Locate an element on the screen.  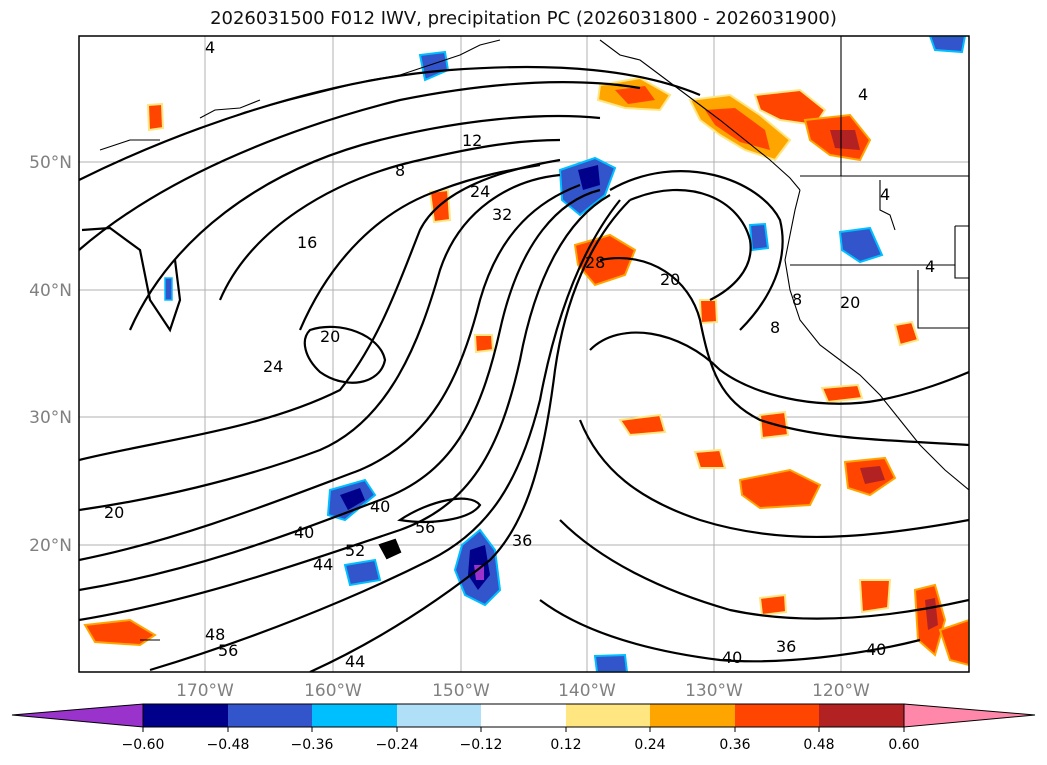
contour-label: 16 is located at coordinates (307, 242).